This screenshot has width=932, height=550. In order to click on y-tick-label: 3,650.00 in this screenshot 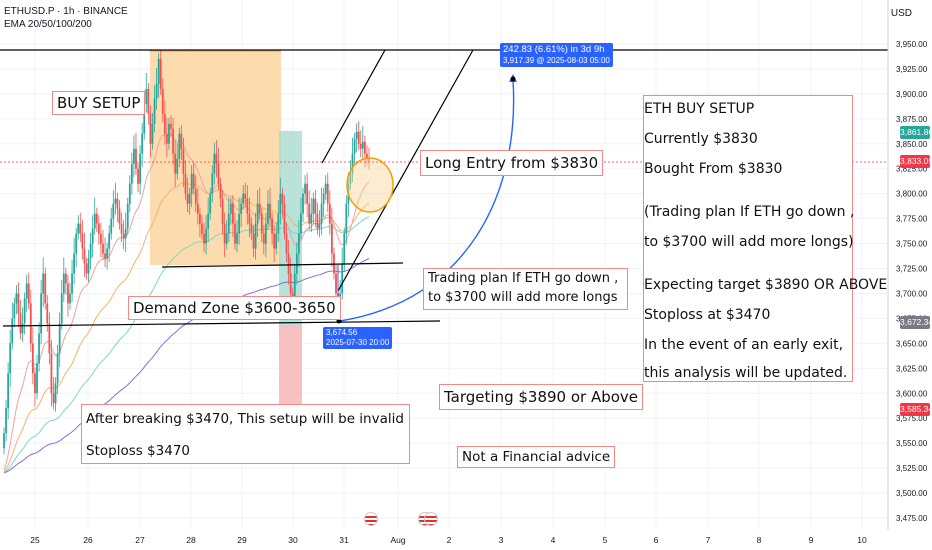, I will do `click(912, 343)`.